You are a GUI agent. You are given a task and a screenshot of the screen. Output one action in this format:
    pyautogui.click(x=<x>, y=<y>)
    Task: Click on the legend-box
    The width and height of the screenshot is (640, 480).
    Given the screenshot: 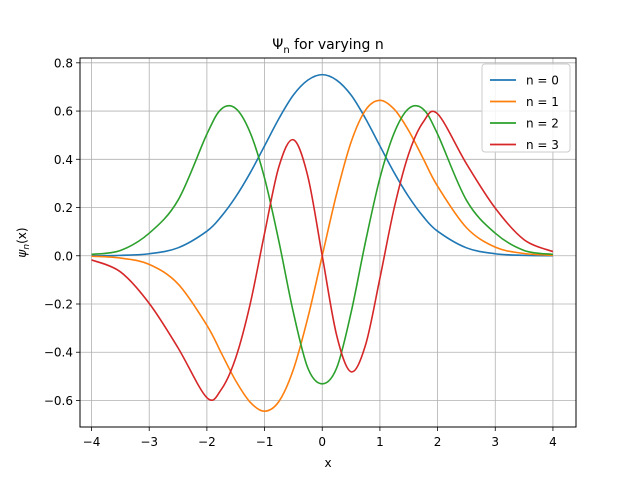 What is the action you would take?
    pyautogui.click(x=526, y=108)
    